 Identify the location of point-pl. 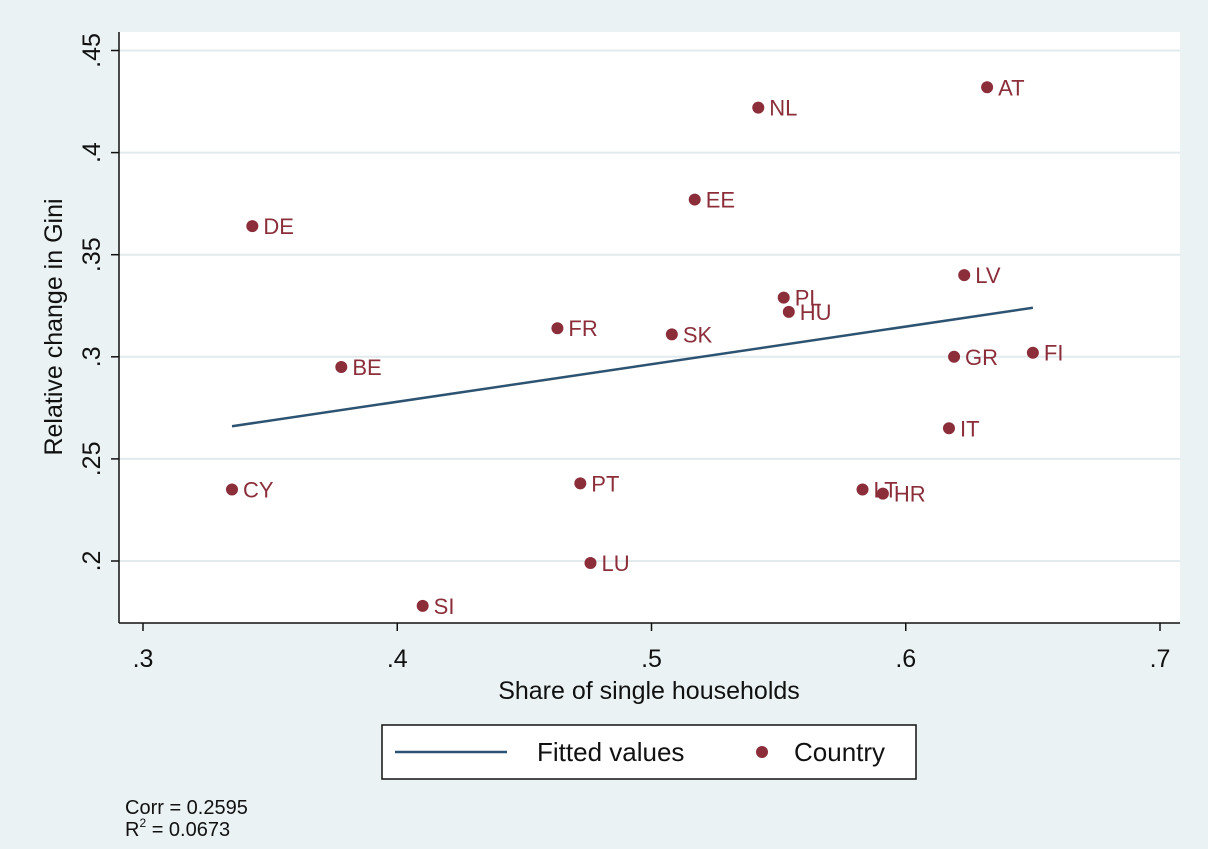
(783, 297).